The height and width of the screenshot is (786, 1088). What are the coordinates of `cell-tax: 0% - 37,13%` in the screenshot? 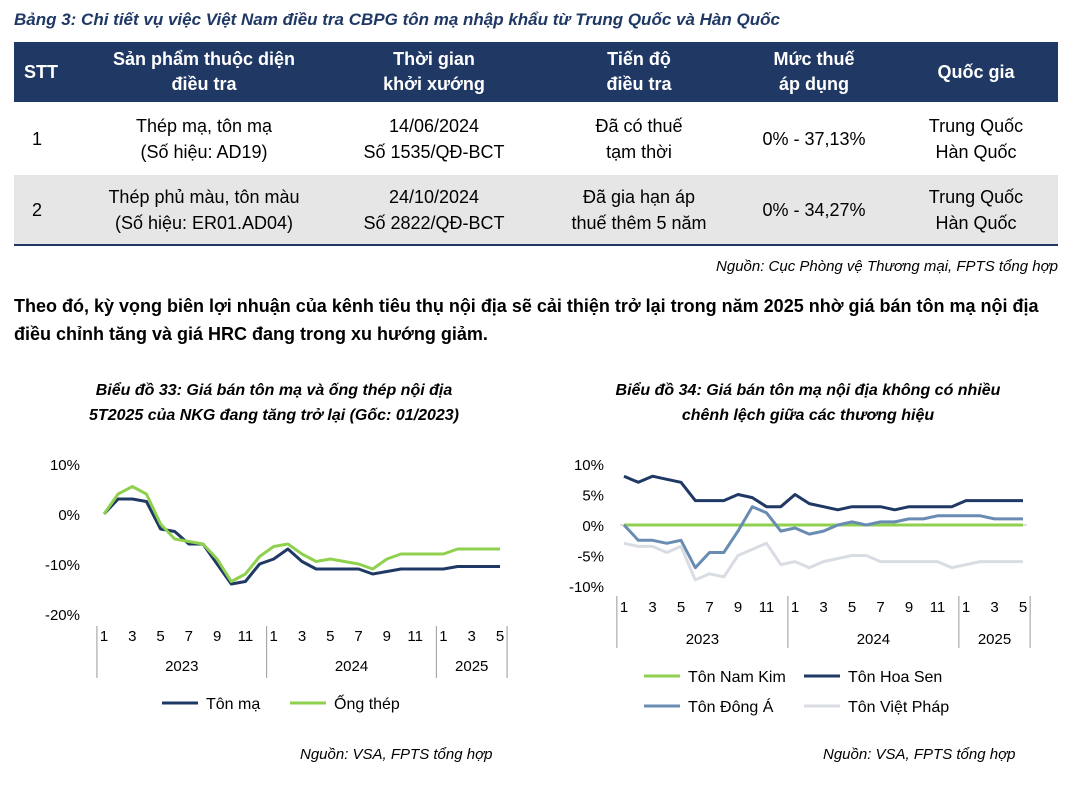 It's located at (814, 138).